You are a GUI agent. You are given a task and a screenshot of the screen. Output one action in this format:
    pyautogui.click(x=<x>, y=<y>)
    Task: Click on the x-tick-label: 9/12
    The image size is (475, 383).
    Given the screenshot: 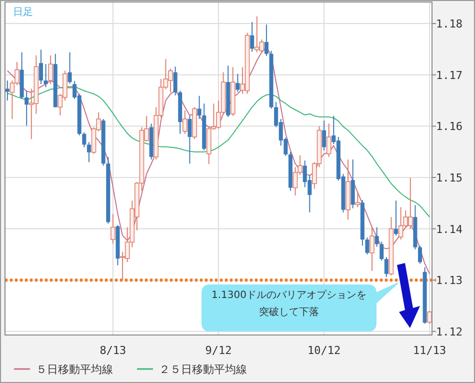 What is the action you would take?
    pyautogui.click(x=218, y=350)
    